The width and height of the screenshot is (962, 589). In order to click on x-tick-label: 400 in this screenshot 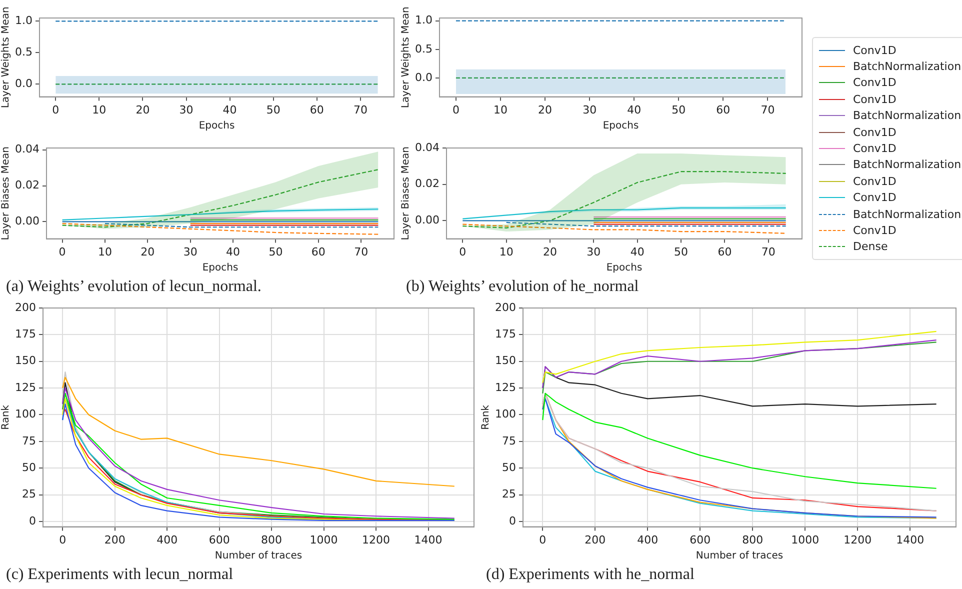, I will do `click(647, 539)`.